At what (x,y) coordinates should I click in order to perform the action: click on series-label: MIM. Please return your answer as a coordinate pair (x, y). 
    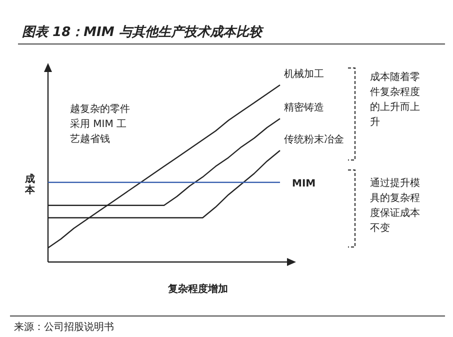
    Looking at the image, I should click on (304, 184).